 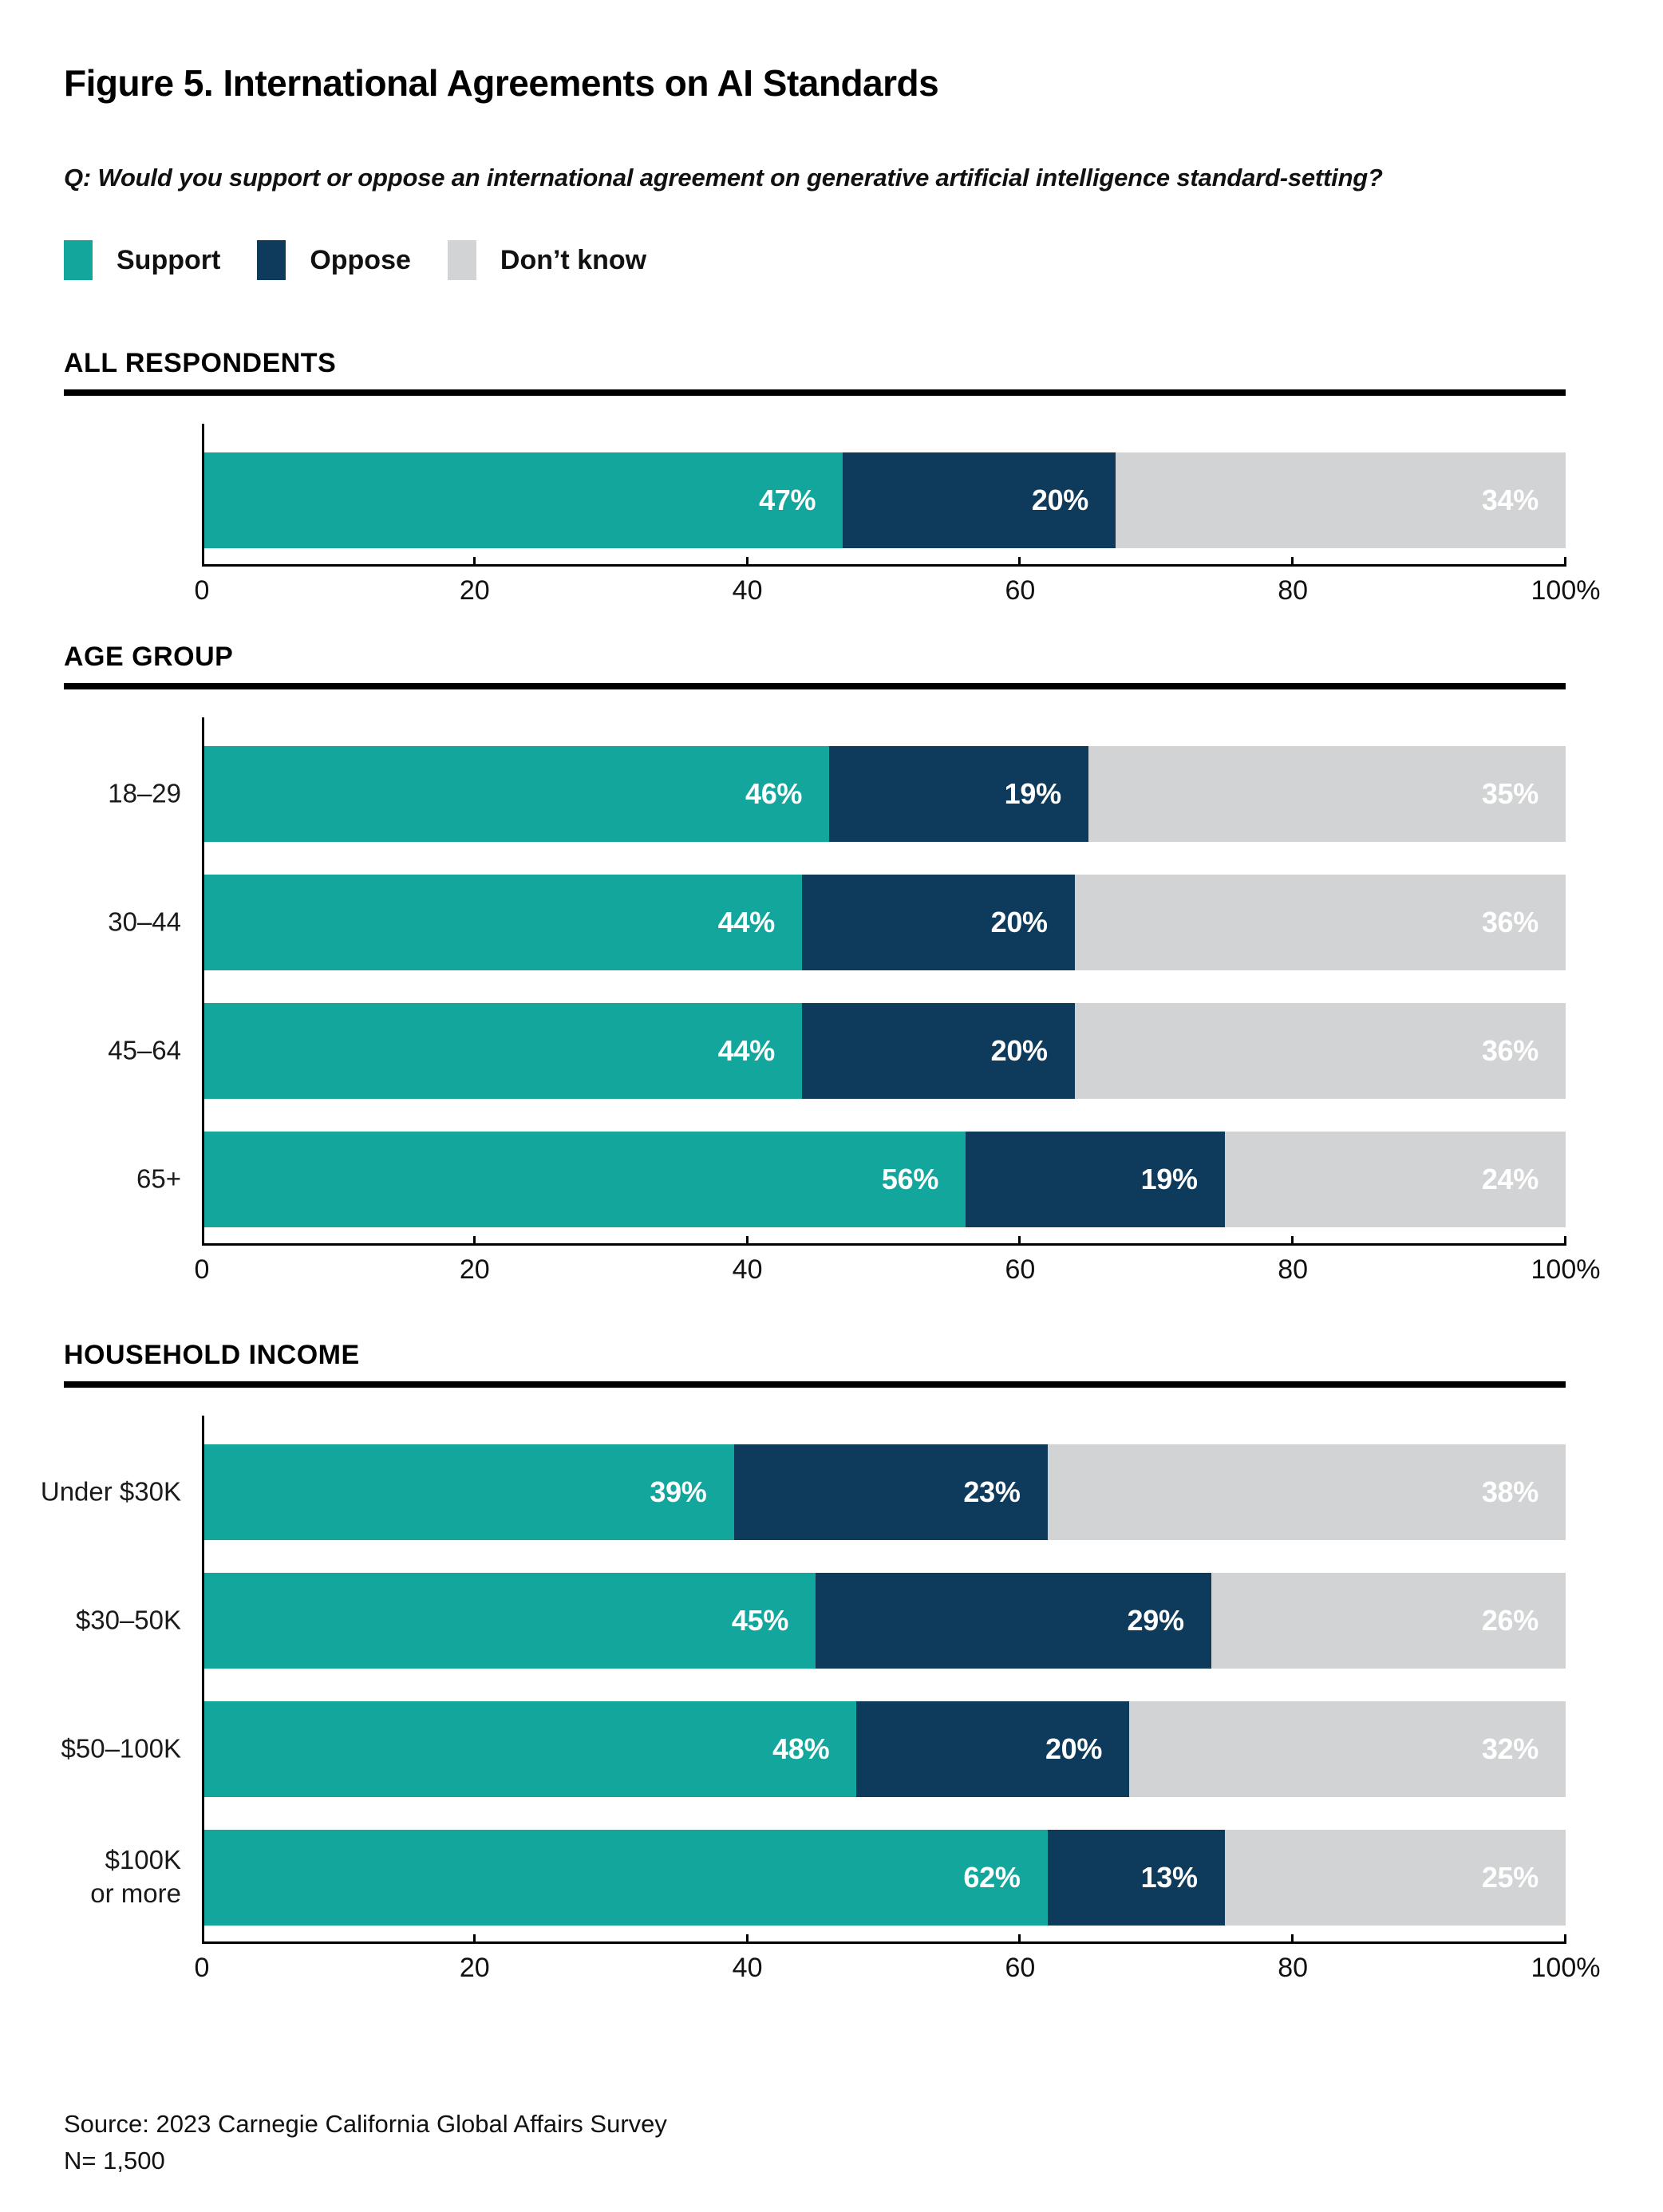 What do you see at coordinates (509, 1620) in the screenshot?
I see `bar-segment-support: 45%` at bounding box center [509, 1620].